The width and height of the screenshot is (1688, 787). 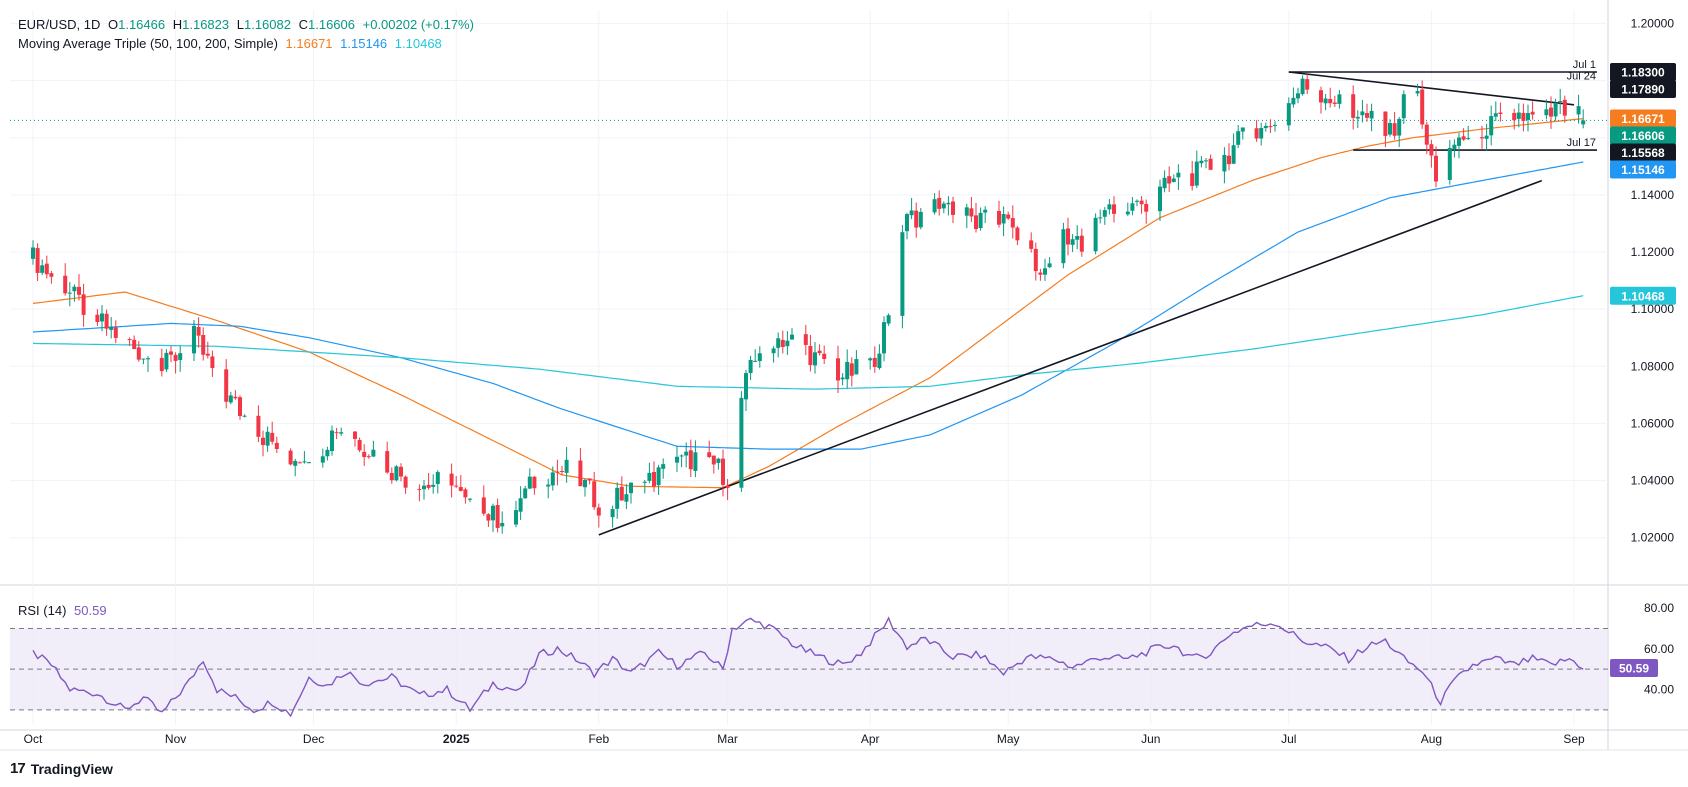 What do you see at coordinates (842, 659) in the screenshot?
I see `rsi-pane: 80.00 60.00 40.00 50.59` at bounding box center [842, 659].